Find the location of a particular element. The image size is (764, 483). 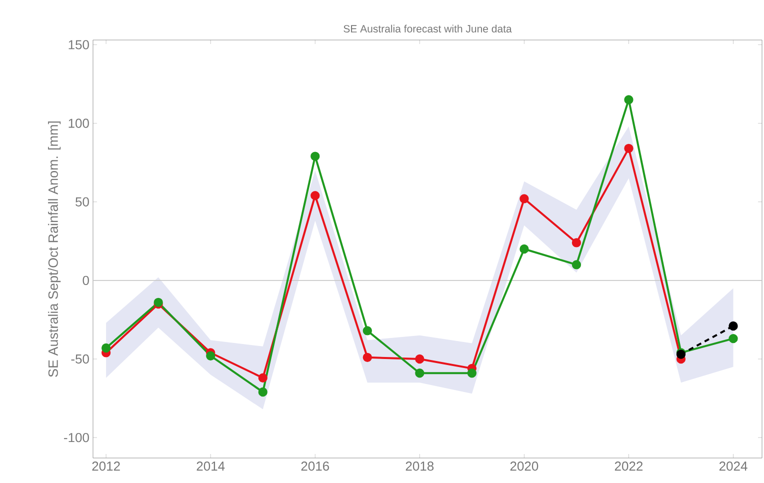

y-tick-label: 0 is located at coordinates (85, 281).